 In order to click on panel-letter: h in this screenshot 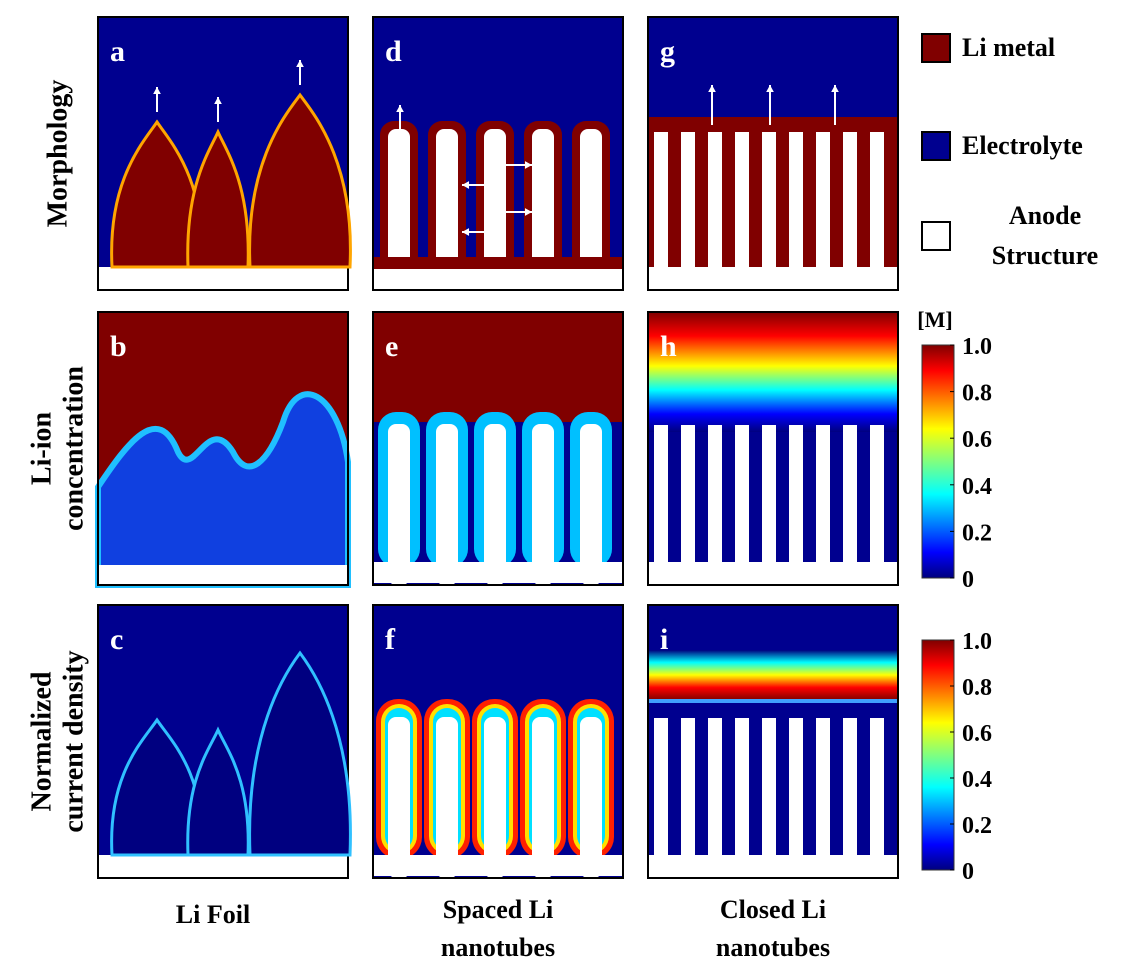, I will do `click(668, 346)`.